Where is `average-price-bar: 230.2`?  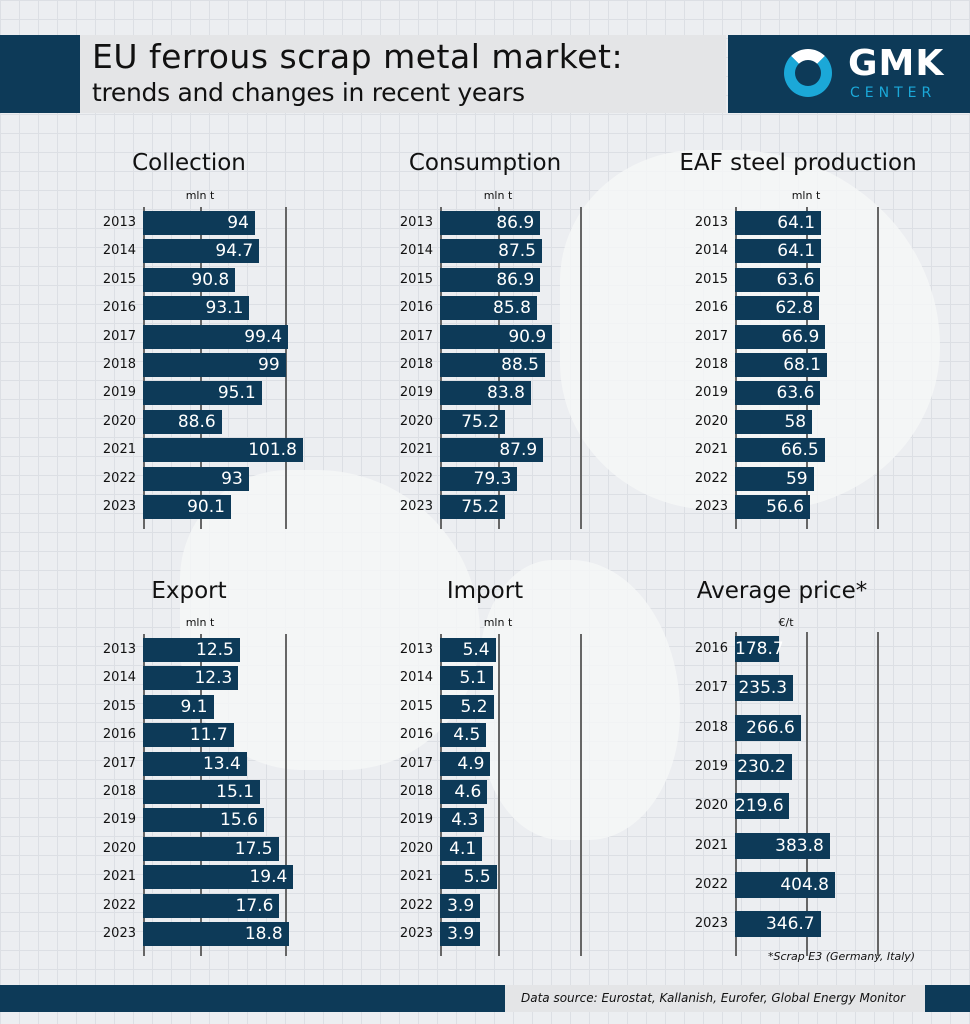
average-price-bar: 230.2 is located at coordinates (763, 766).